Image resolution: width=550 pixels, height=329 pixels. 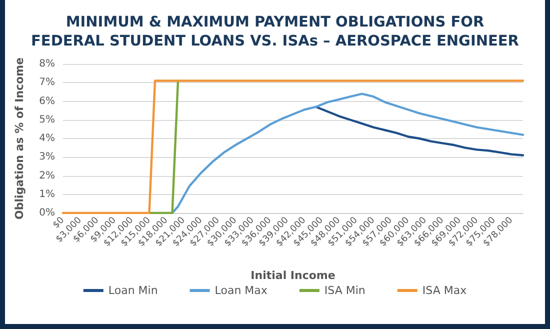 What do you see at coordinates (47, 101) in the screenshot?
I see `y-tick-label: 6%` at bounding box center [47, 101].